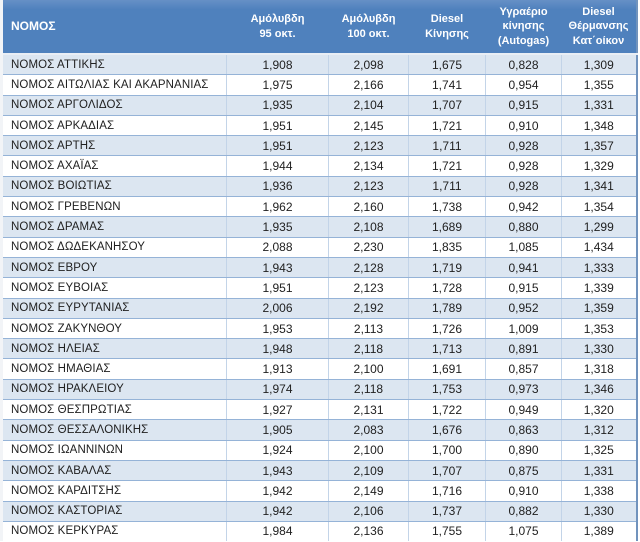 The width and height of the screenshot is (640, 542). Describe the element at coordinates (447, 207) in the screenshot. I see `price-cell: 1,738` at that location.